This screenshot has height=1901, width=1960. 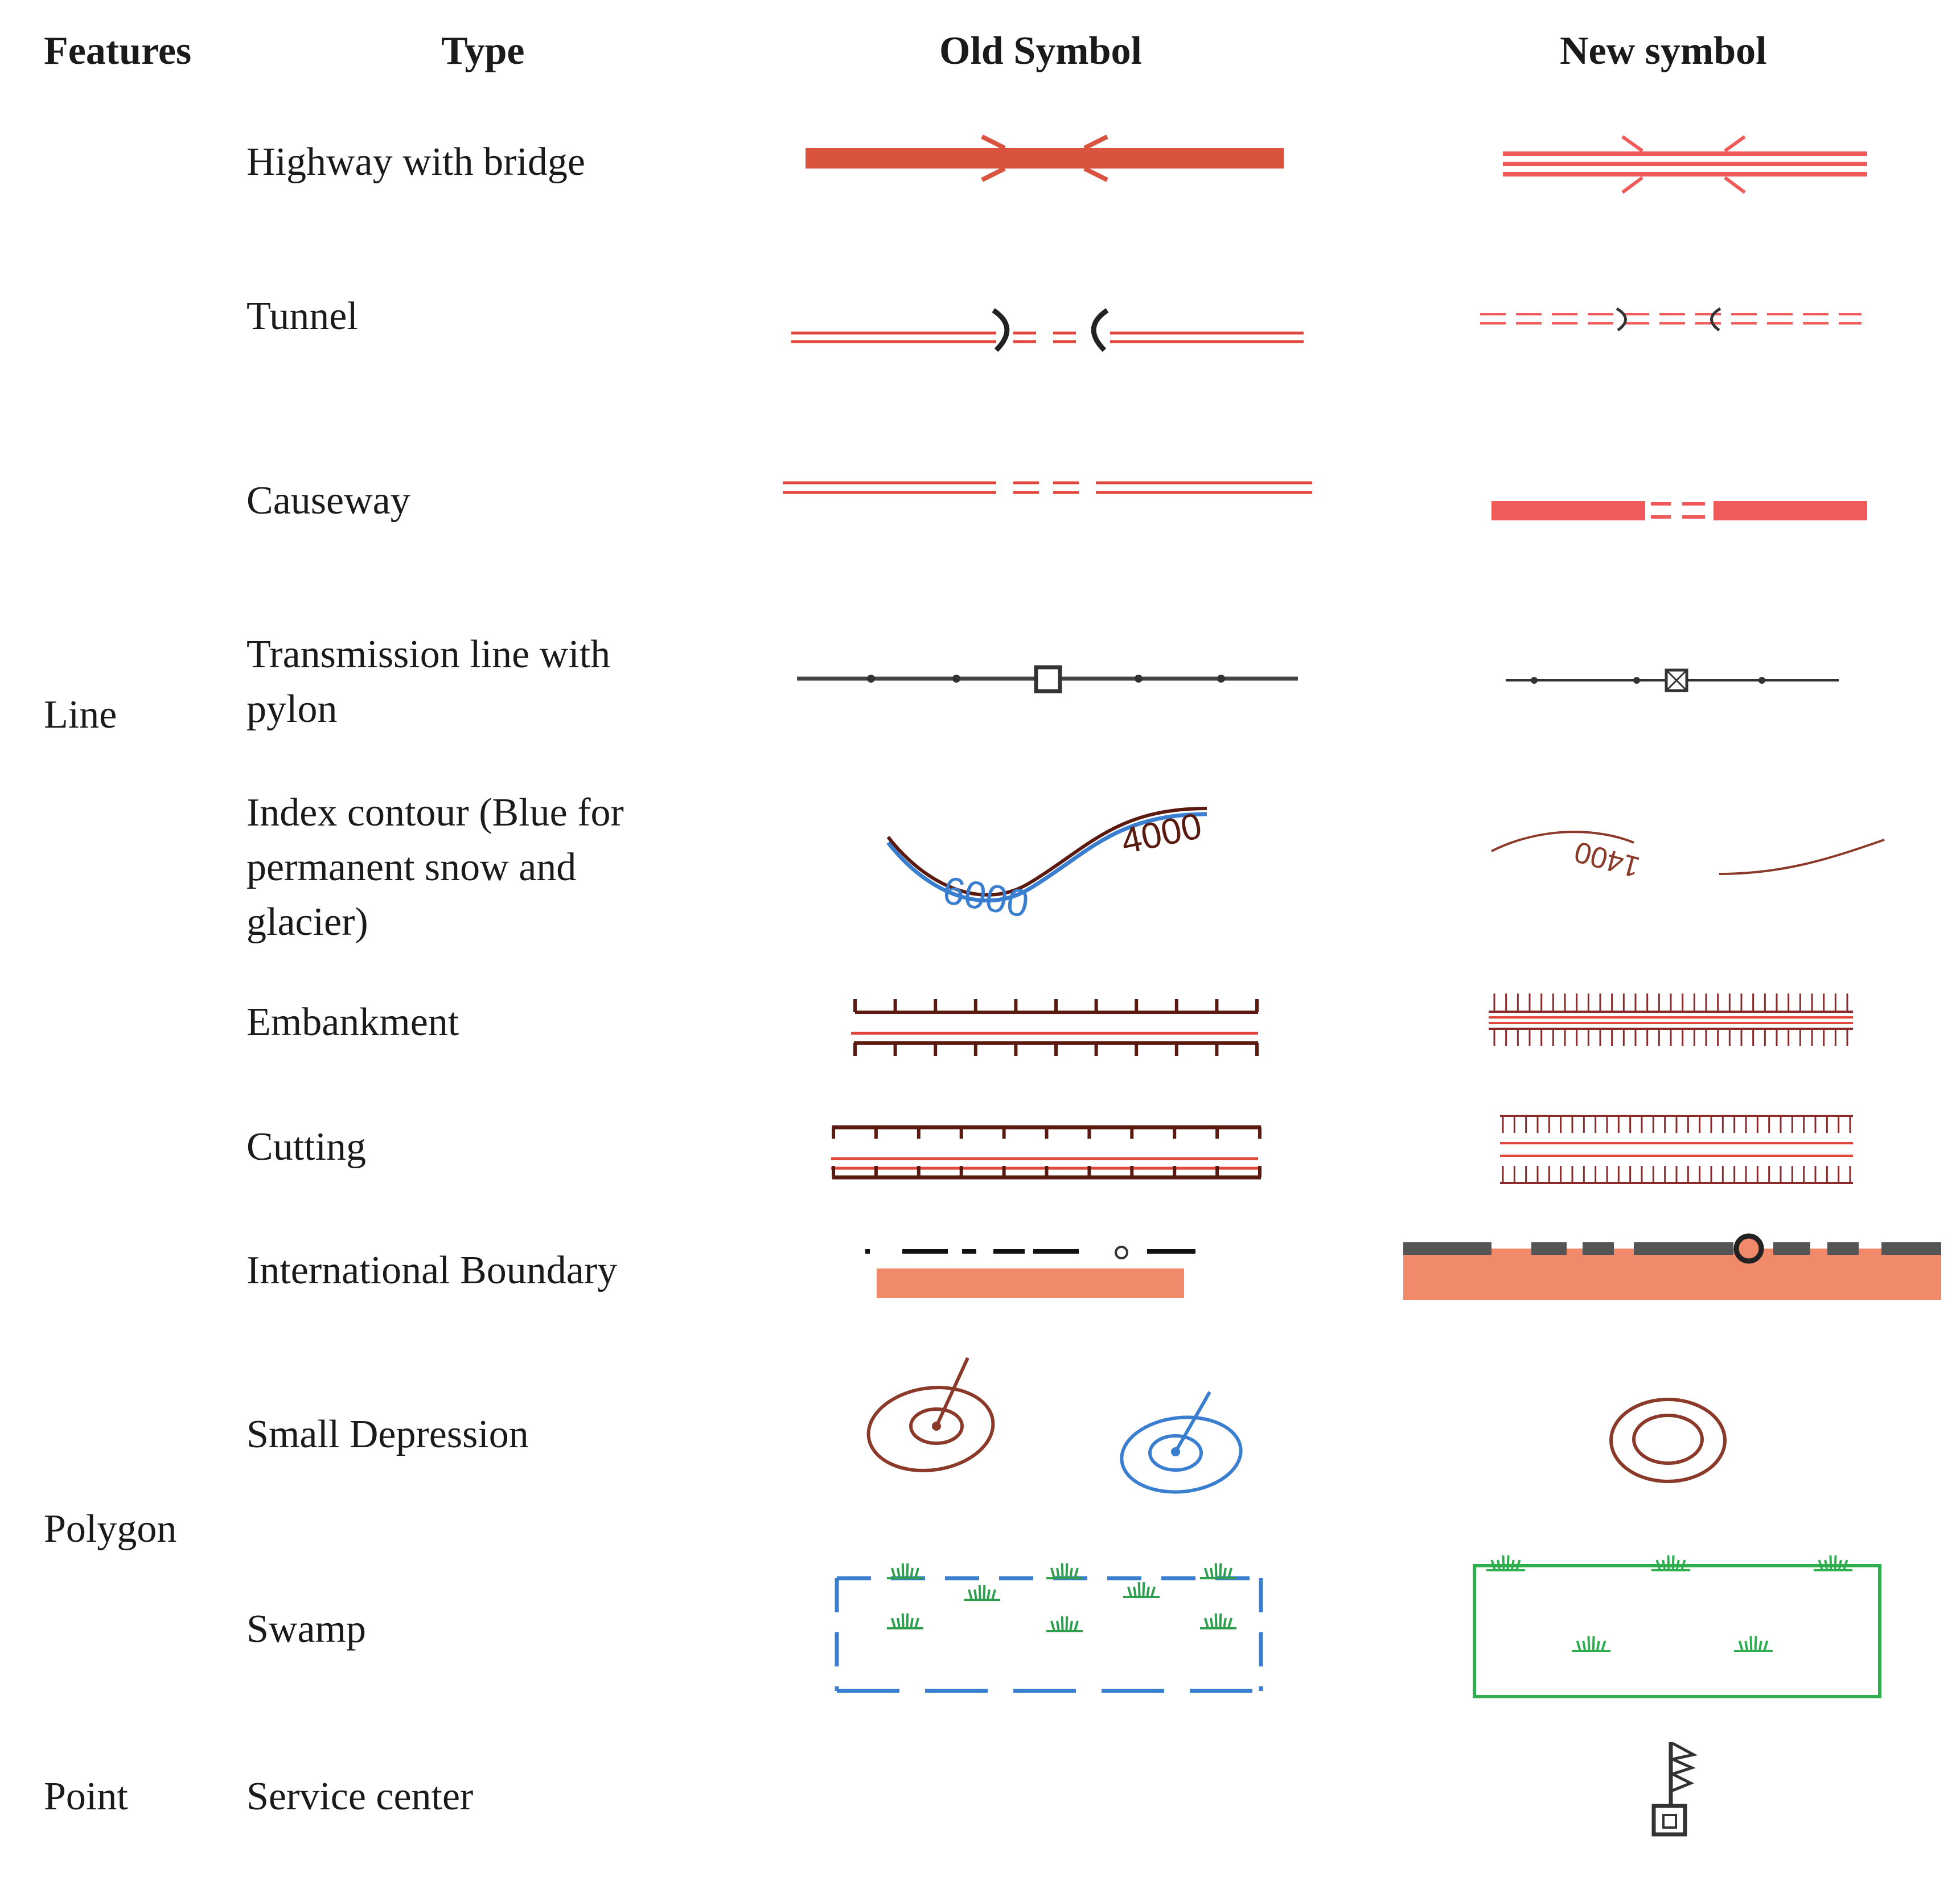 What do you see at coordinates (306, 1629) in the screenshot?
I see `type-swamp: Swamp` at bounding box center [306, 1629].